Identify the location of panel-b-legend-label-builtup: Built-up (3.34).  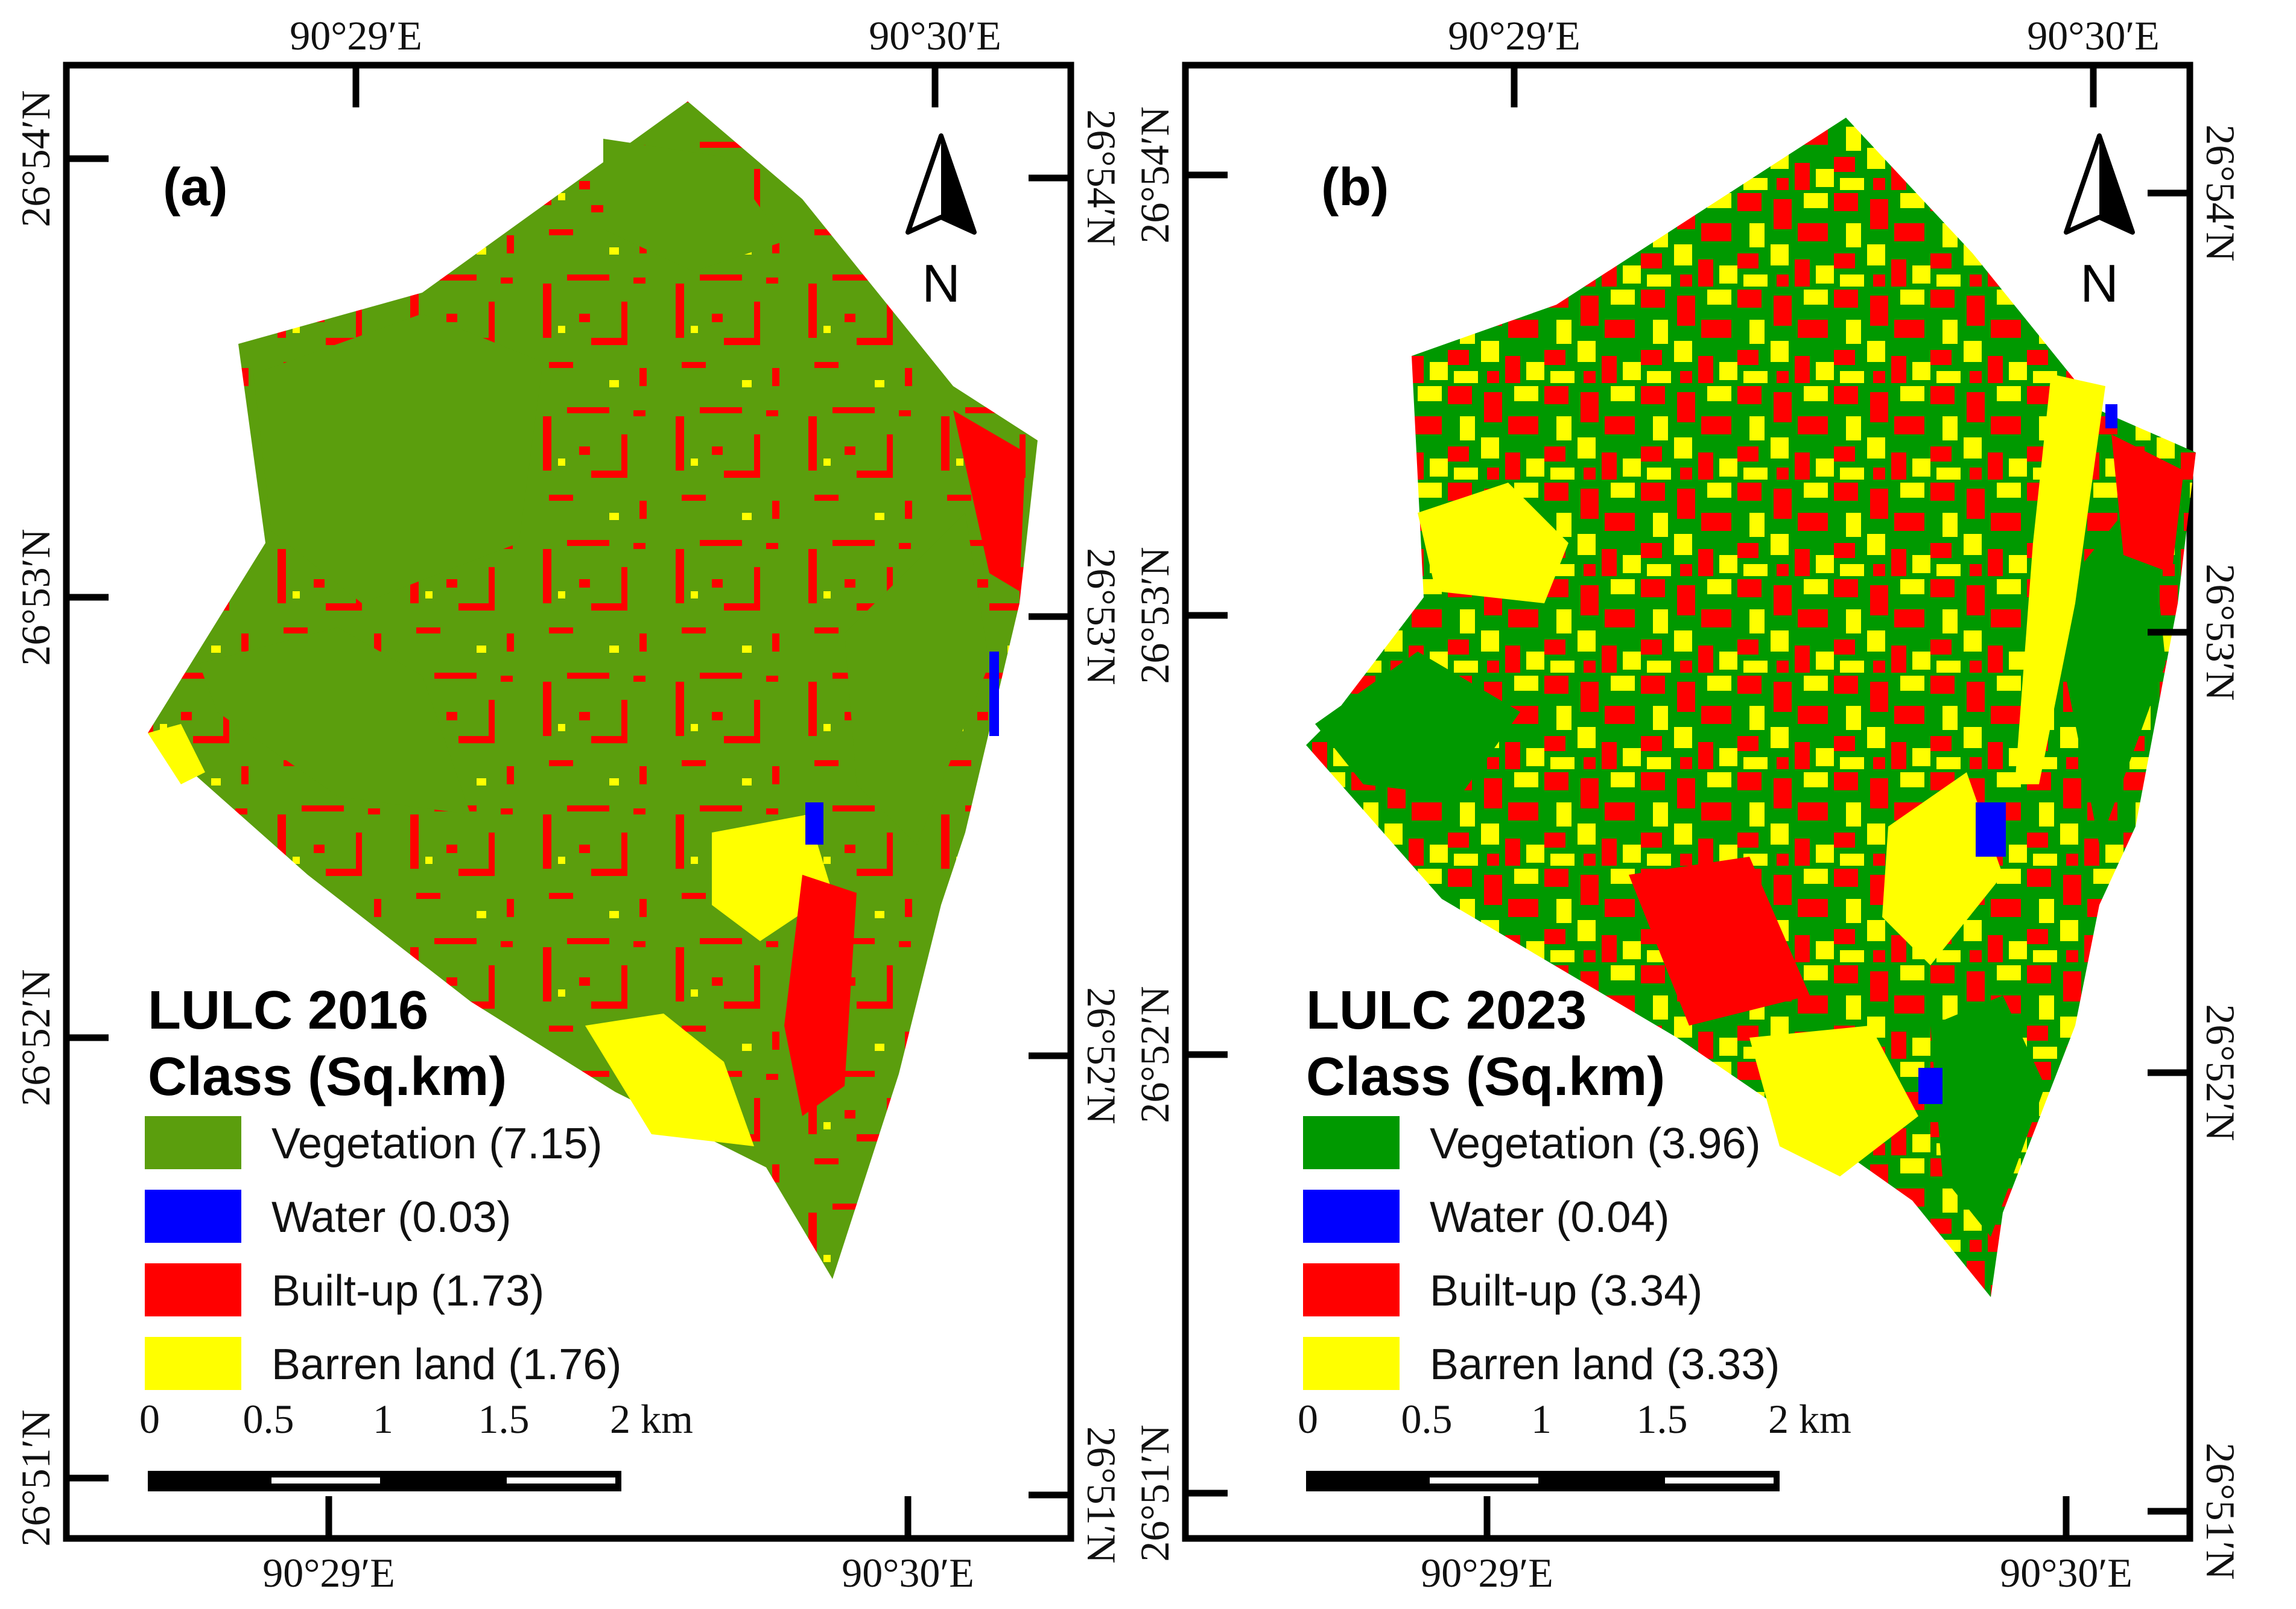
(1566, 1291).